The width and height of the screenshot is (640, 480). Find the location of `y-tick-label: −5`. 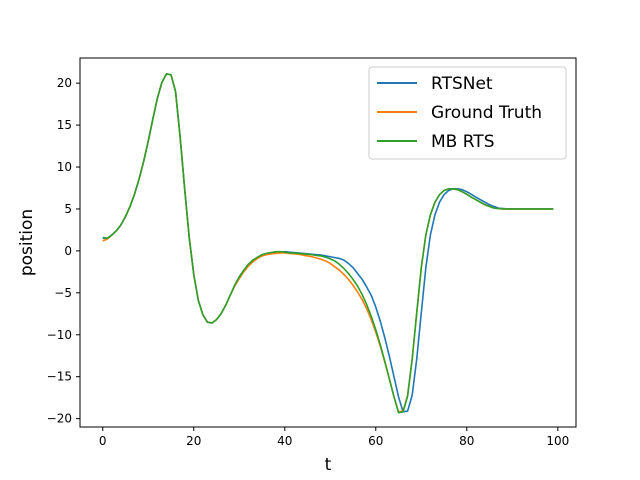

y-tick-label: −5 is located at coordinates (63, 293).